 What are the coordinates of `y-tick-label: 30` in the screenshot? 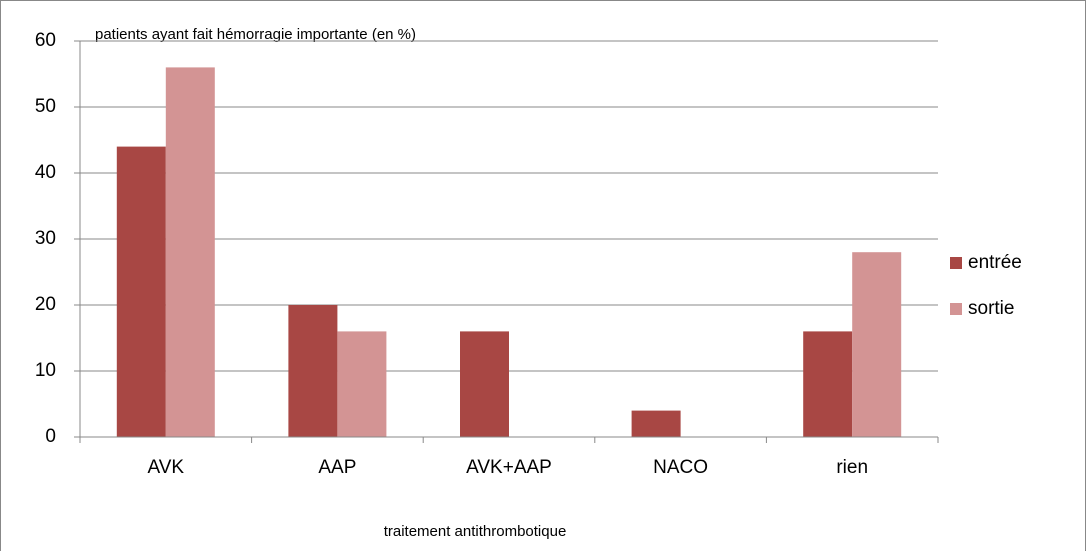 It's located at (45, 238).